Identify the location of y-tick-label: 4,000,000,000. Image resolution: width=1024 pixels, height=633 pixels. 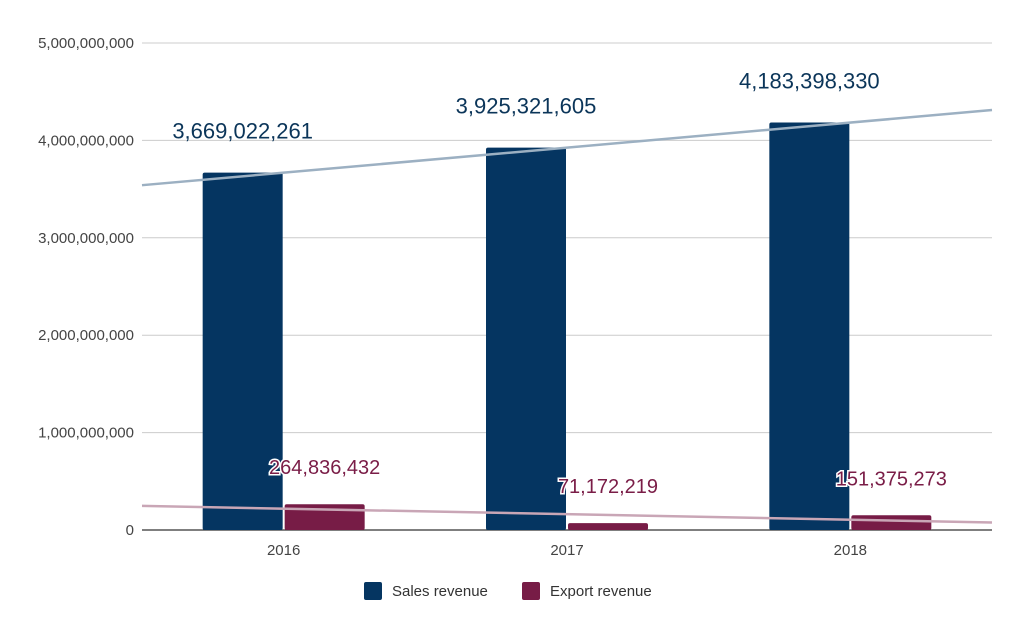
(86, 140).